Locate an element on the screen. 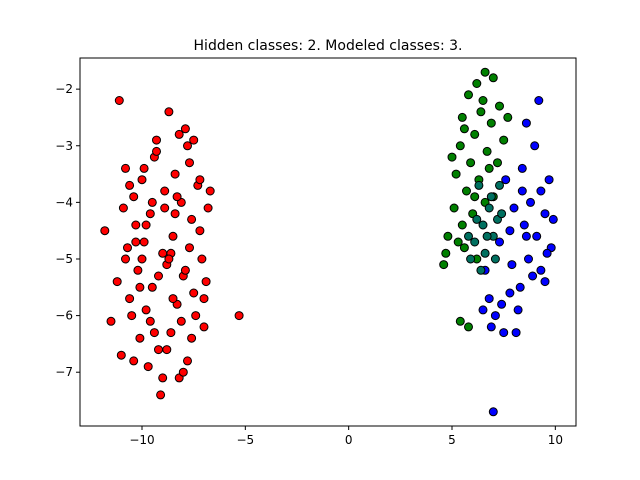 Image resolution: width=640 pixels, height=480 pixels. x-tick-label: 10 is located at coordinates (555, 440).